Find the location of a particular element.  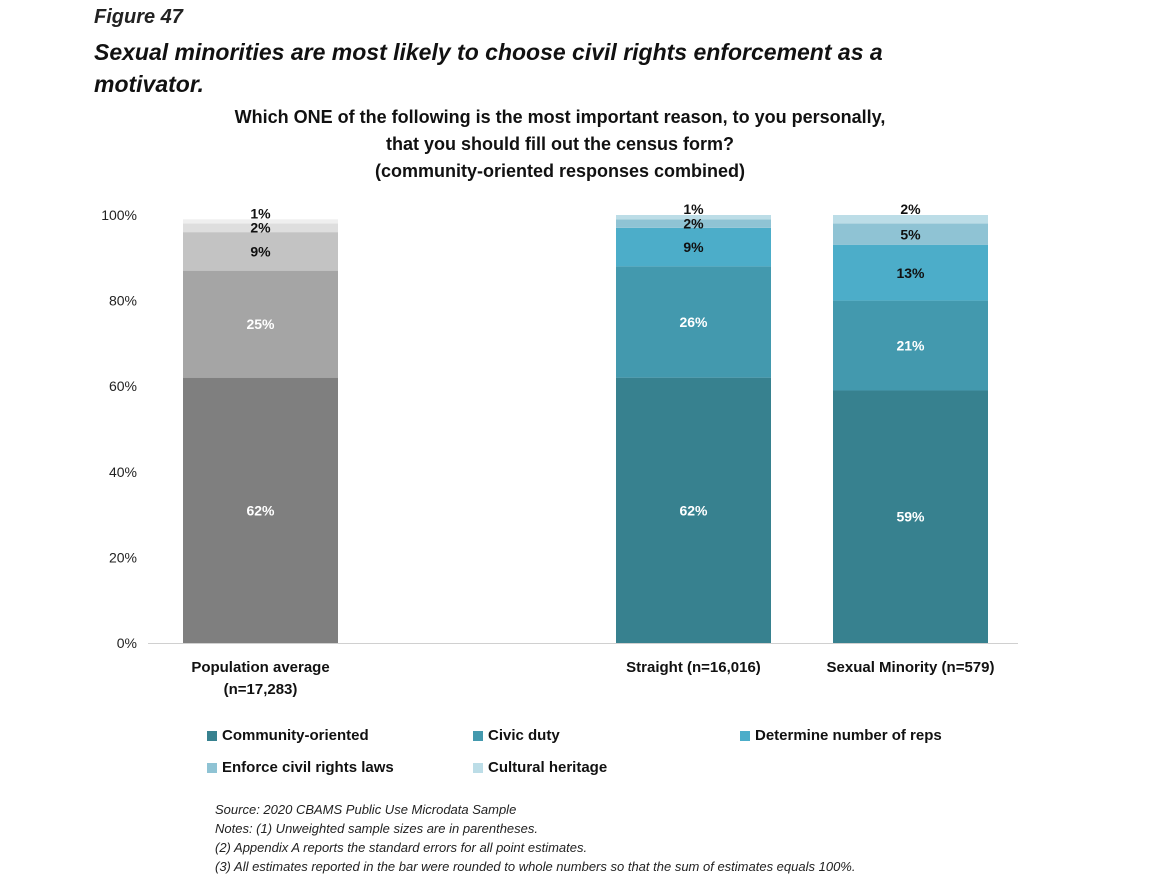

data-label: 25% is located at coordinates (260, 324).